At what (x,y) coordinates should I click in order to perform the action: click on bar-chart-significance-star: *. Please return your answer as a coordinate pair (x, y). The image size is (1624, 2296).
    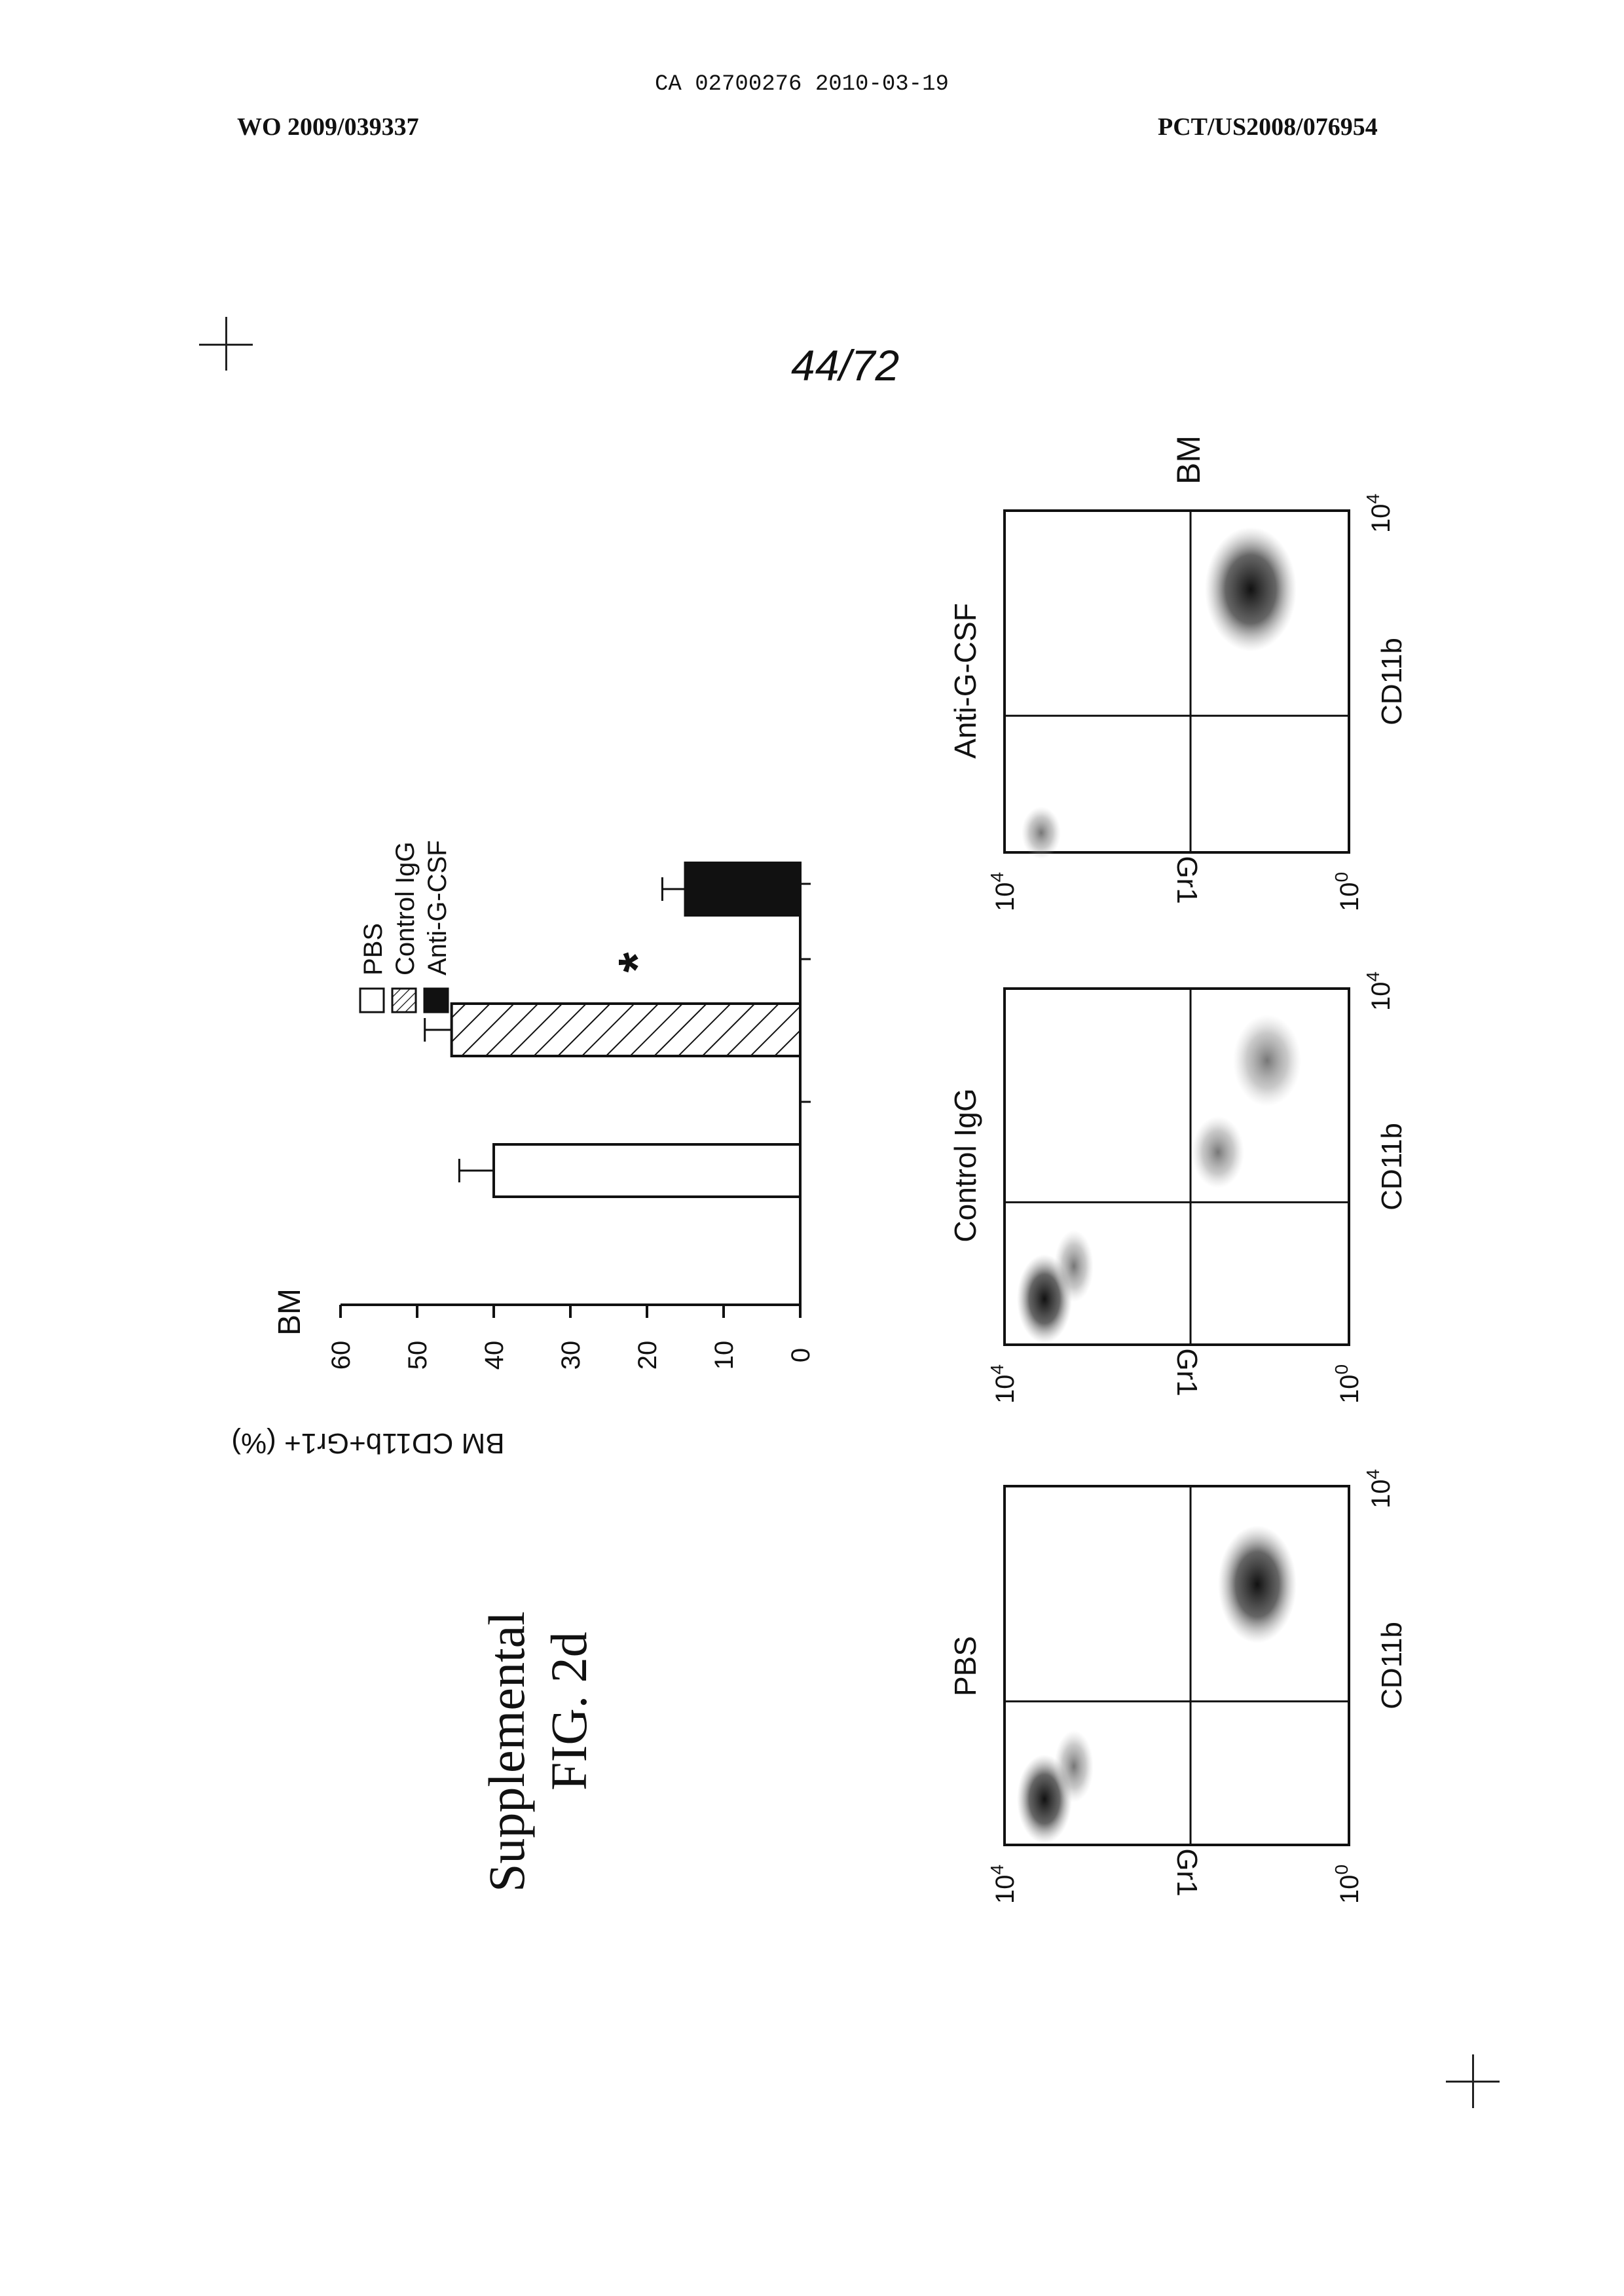
    Looking at the image, I should click on (637, 962).